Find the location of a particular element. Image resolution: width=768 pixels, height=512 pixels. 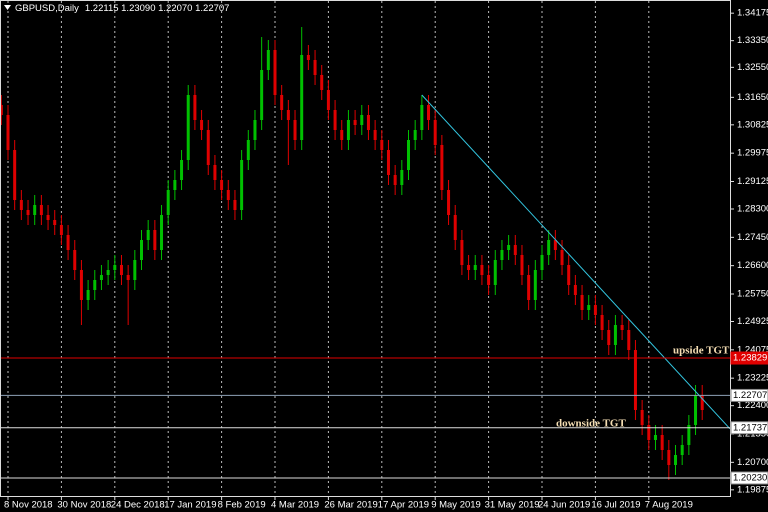

y-tick-label: 1.25750 is located at coordinates (752, 294).